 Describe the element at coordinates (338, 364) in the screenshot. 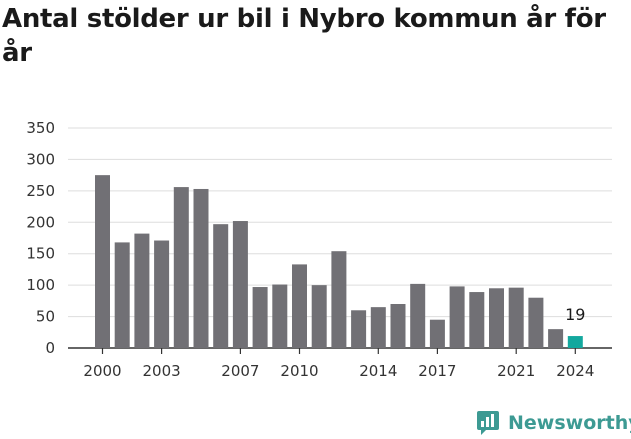

I see `x-axis-ticks: 2000 2003 2007 2010 2014 2017 2021 2024` at that location.